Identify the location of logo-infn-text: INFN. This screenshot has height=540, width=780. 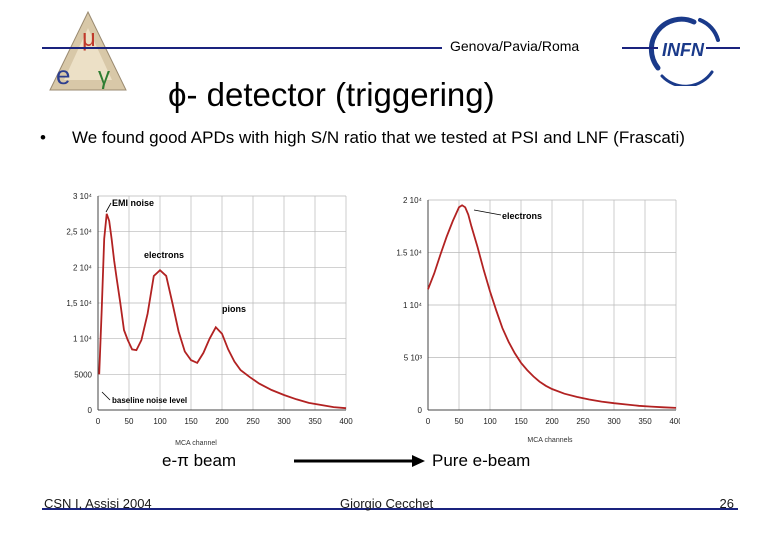
(683, 50).